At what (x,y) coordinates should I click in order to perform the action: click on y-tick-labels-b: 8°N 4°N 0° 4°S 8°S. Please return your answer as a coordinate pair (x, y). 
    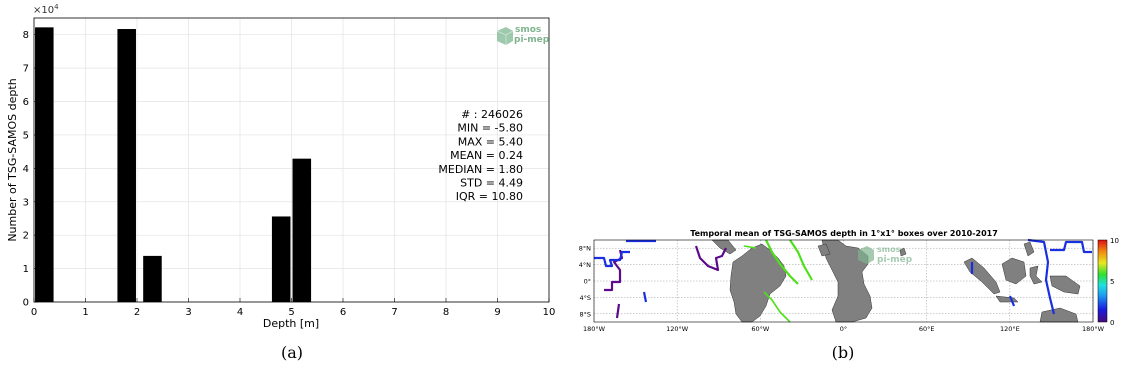
    Looking at the image, I should click on (585, 282).